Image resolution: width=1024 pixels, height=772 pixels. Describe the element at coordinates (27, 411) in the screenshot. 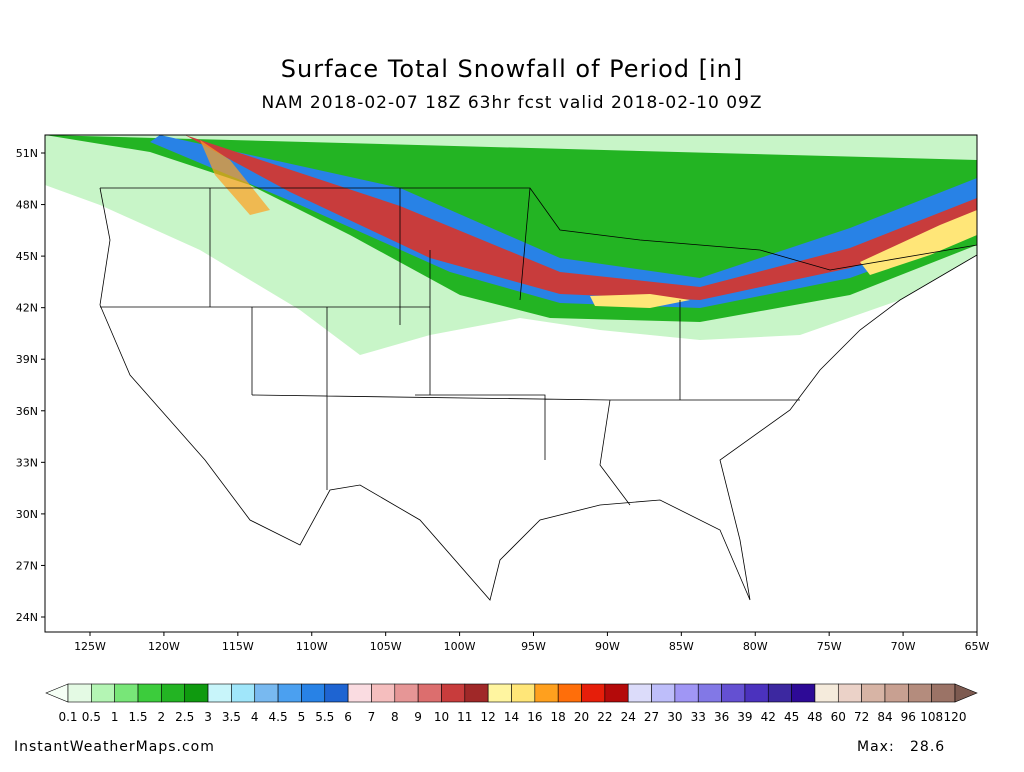

I see `lat-label: 36N` at that location.